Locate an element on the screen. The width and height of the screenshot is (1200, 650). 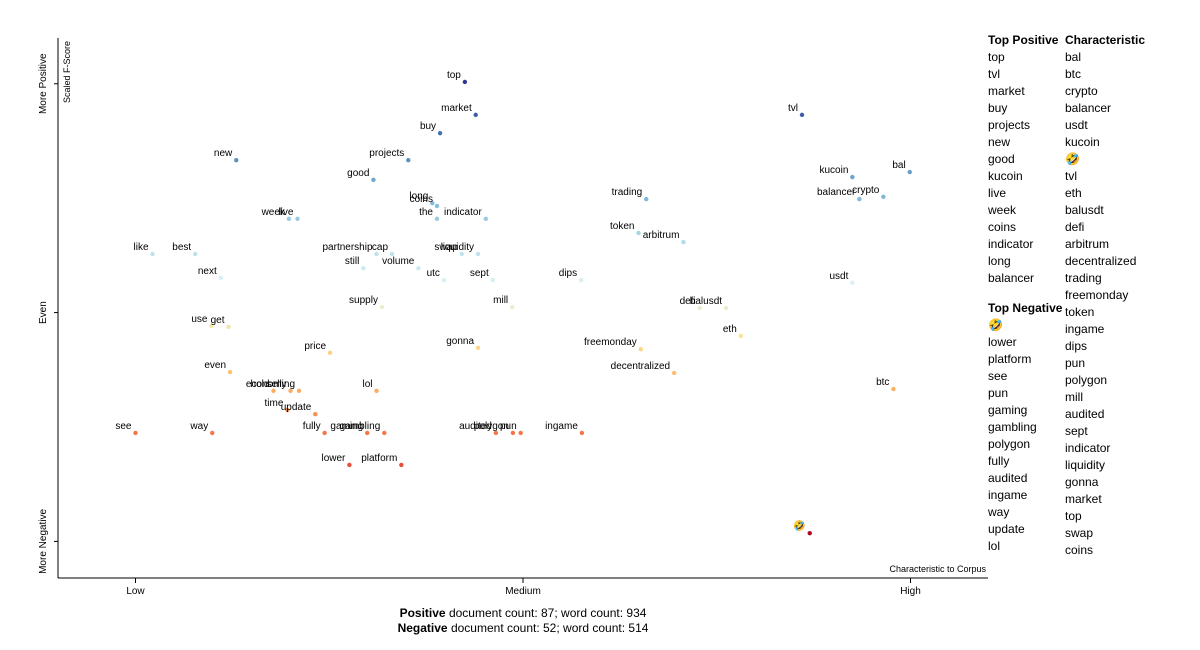
point-label: projects is located at coordinates (386, 153).